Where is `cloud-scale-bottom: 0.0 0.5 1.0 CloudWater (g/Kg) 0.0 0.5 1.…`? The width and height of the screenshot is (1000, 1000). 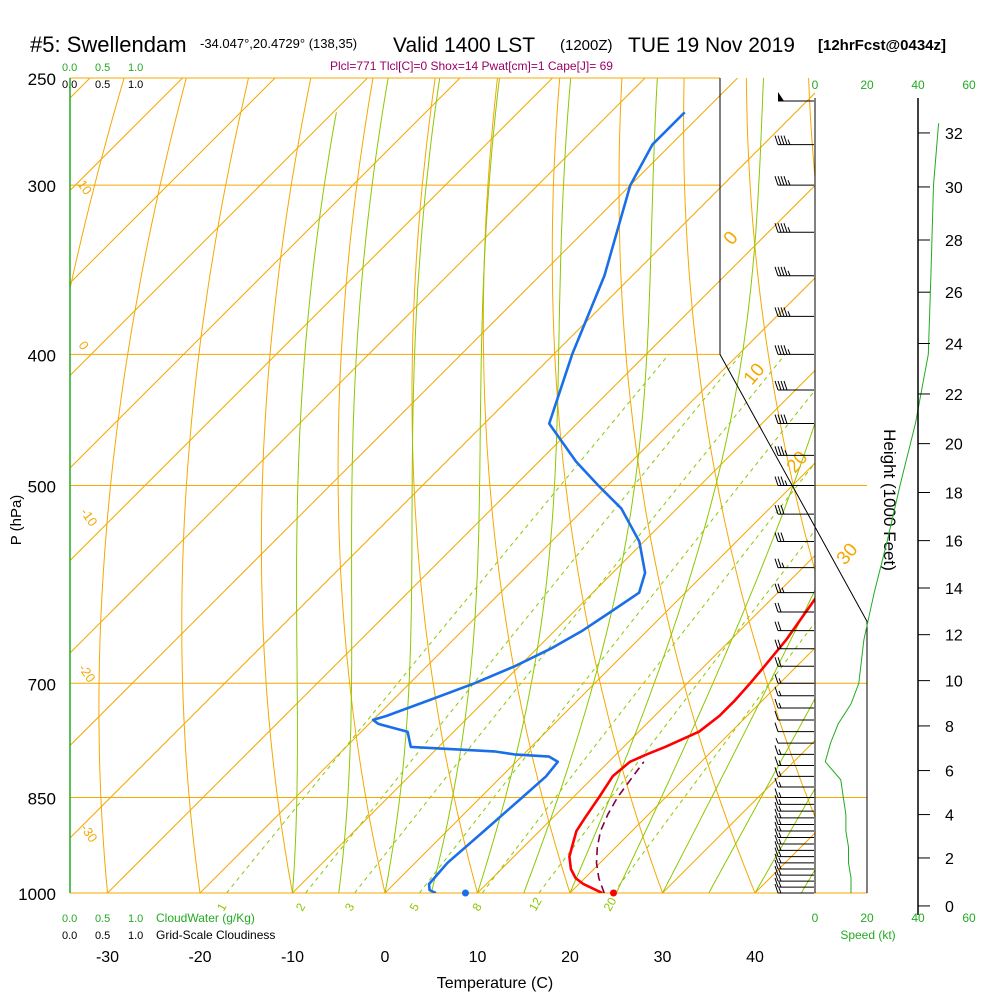 cloud-scale-bottom: 0.0 0.5 1.0 CloudWater (g/Kg) 0.0 0.5 1.… is located at coordinates (168, 926).